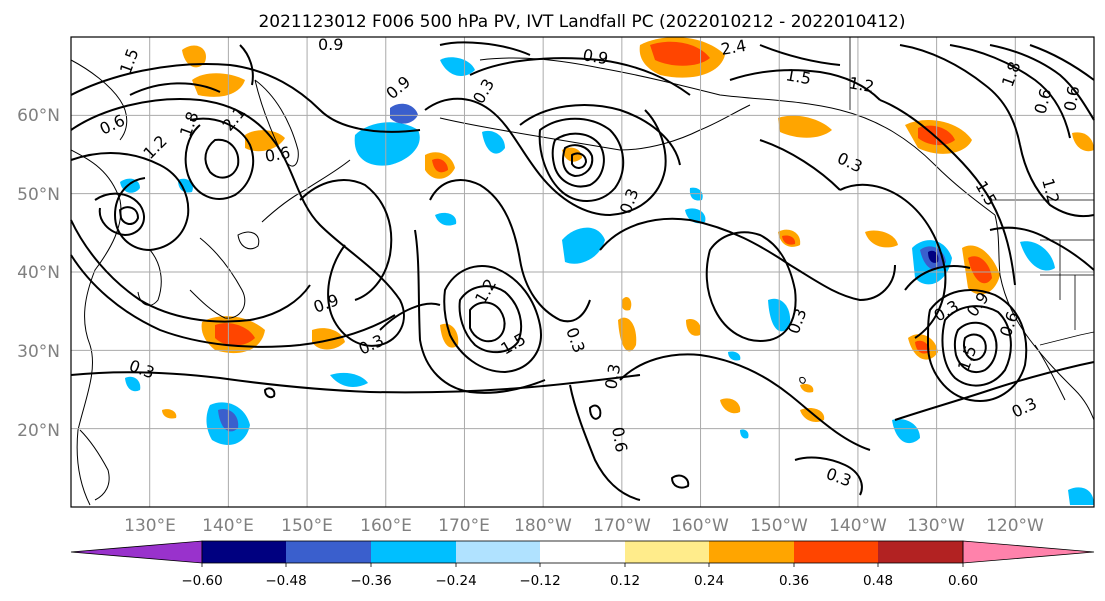 This screenshot has width=1105, height=601. I want to click on colorbar-label: −0.36, so click(370, 581).